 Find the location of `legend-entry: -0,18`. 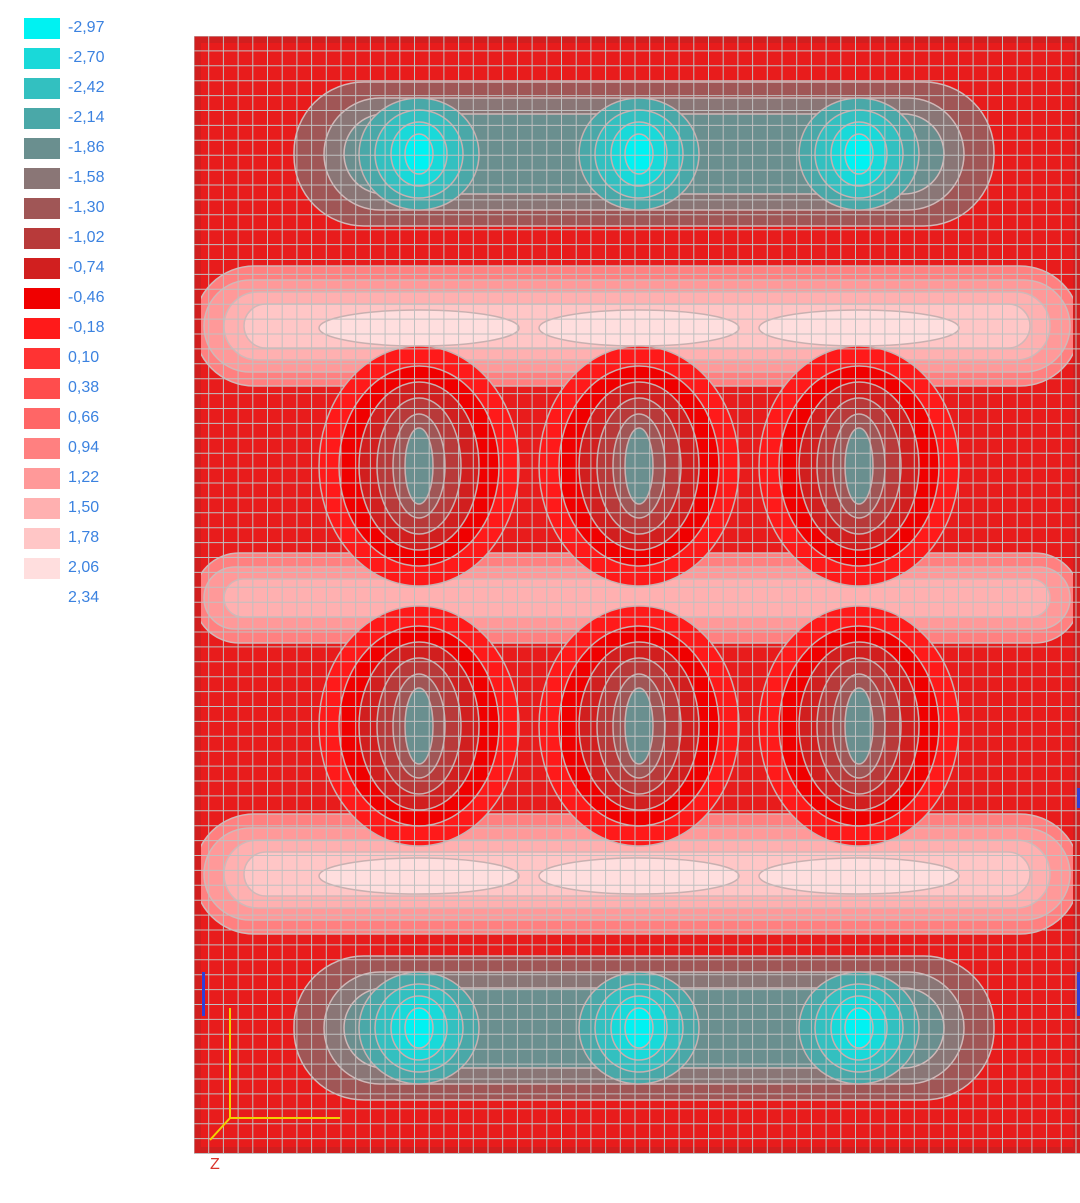

legend-entry: -0,18 is located at coordinates (99, 329).